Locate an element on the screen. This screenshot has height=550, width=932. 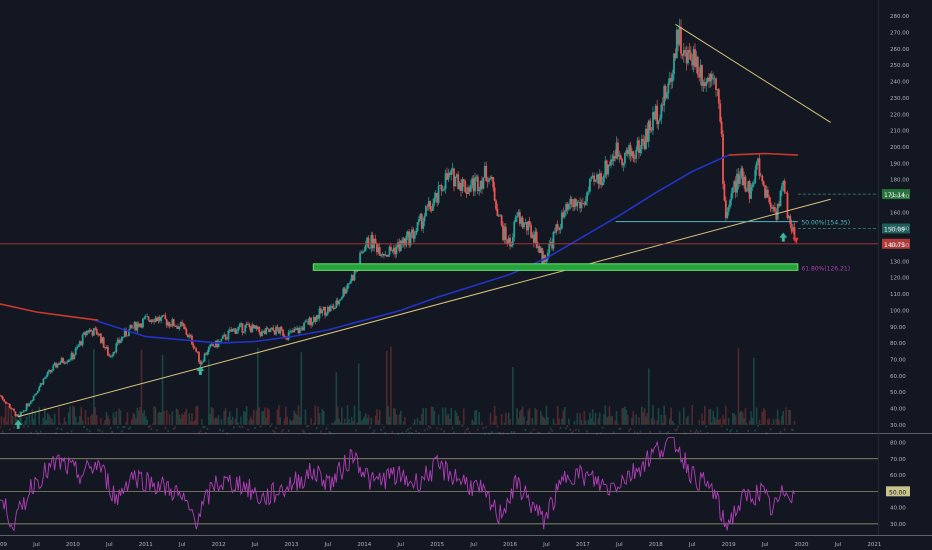
price-tick-label: 260.00 is located at coordinates (900, 50).